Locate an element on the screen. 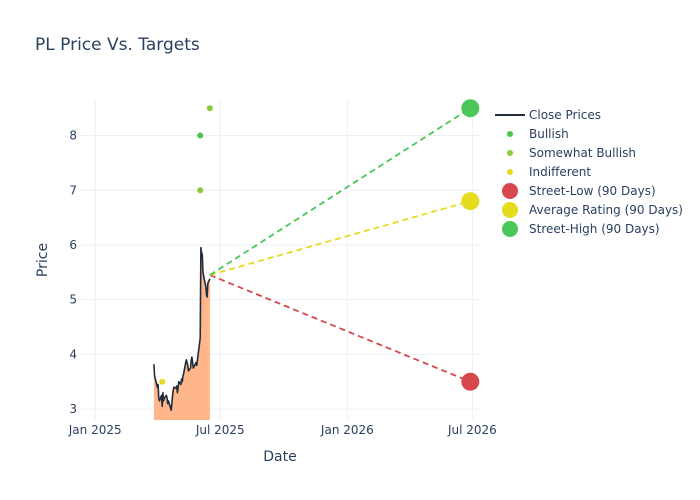  y-tick-label: 3 is located at coordinates (73, 409).